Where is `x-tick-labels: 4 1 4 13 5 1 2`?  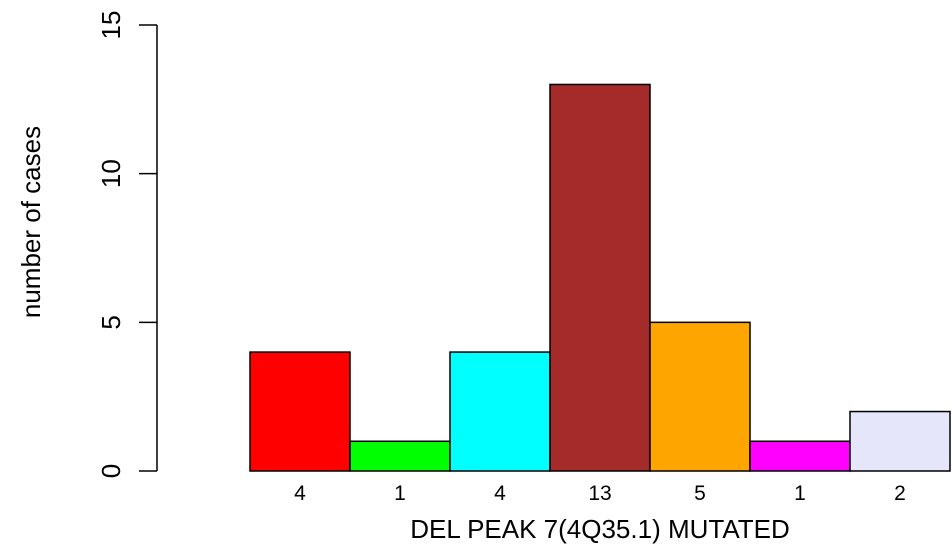
x-tick-labels: 4 1 4 13 5 1 2 is located at coordinates (600, 493).